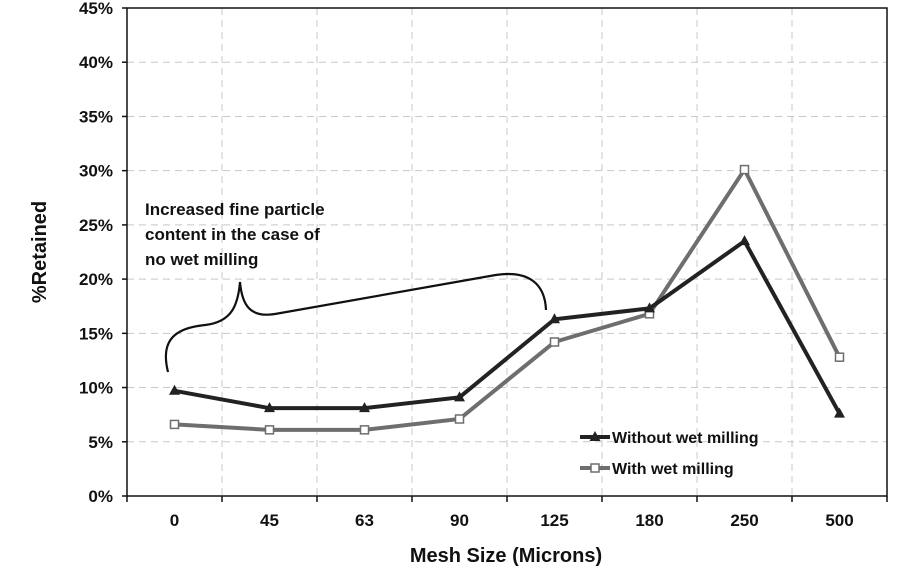 The image size is (900, 579). Describe the element at coordinates (100, 496) in the screenshot. I see `y-tick-label: 0%` at that location.